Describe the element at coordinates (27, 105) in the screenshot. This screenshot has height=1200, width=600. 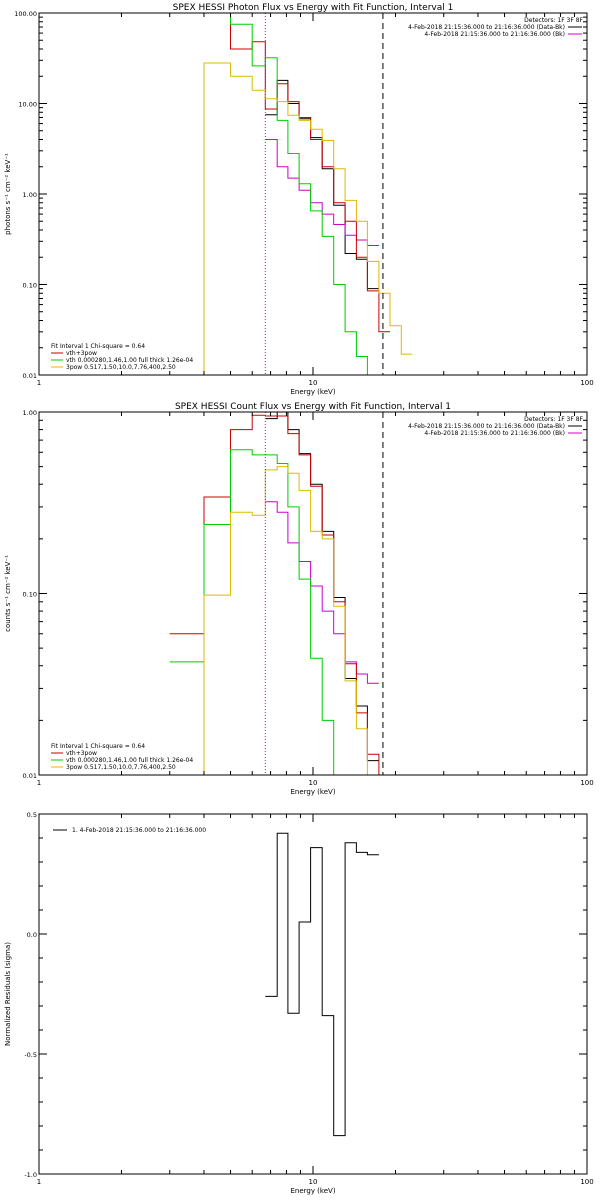
I see `y-tick-label: 10.00` at that location.